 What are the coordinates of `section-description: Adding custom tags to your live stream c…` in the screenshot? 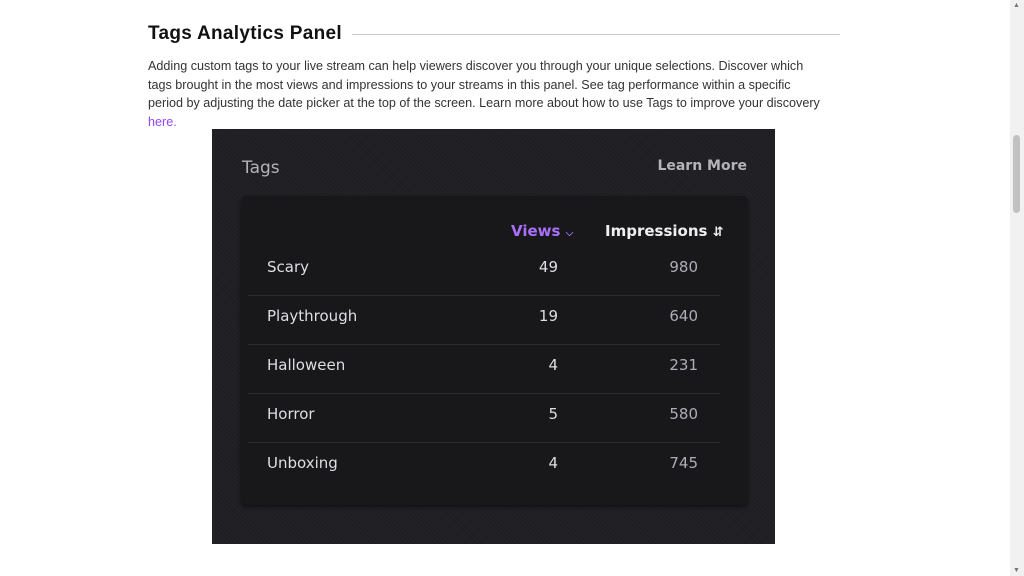 It's located at (488, 94).